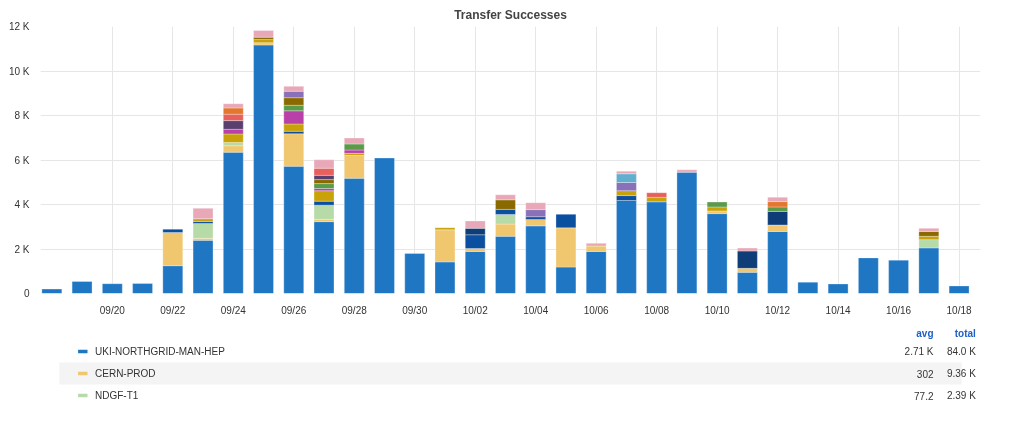  Describe the element at coordinates (354, 310) in the screenshot. I see `x-tick-label: 09/28` at that location.